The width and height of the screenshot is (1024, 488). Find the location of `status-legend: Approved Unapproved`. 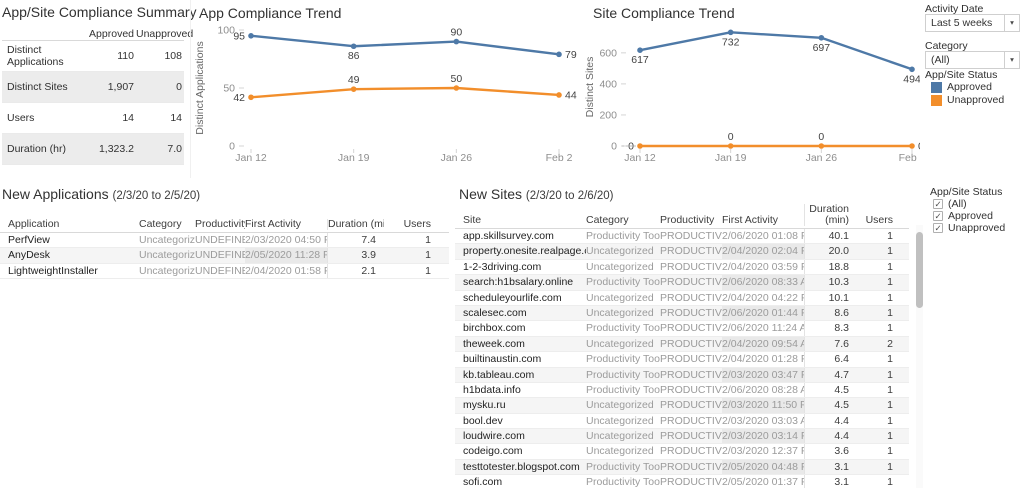

status-legend: Approved Unapproved is located at coordinates (977, 94).